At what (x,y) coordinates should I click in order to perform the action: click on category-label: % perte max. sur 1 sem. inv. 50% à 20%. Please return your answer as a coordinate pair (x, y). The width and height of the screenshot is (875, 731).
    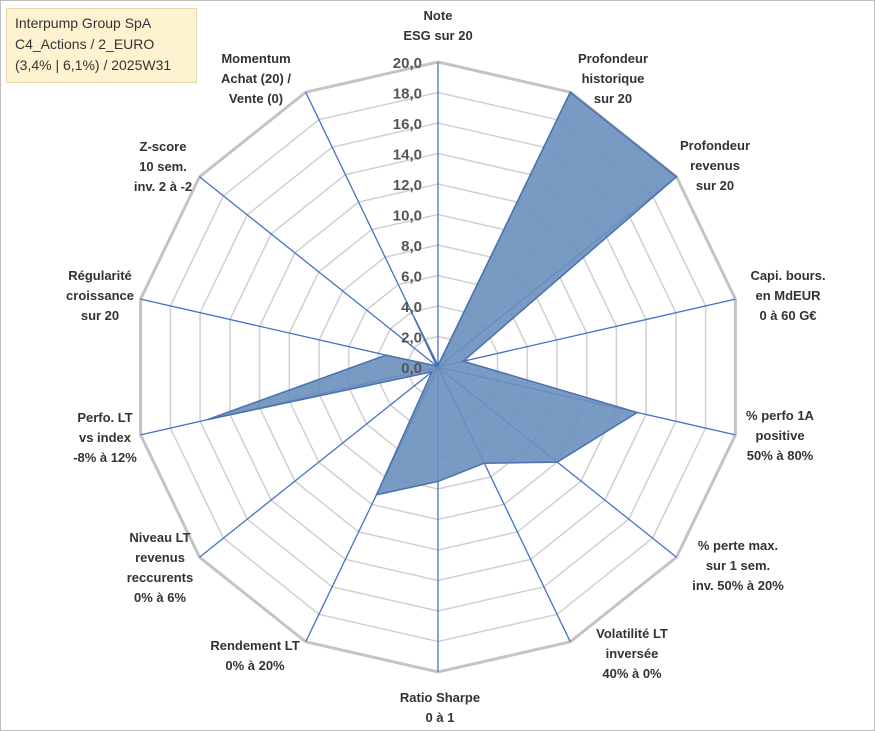
    Looking at the image, I should click on (738, 565).